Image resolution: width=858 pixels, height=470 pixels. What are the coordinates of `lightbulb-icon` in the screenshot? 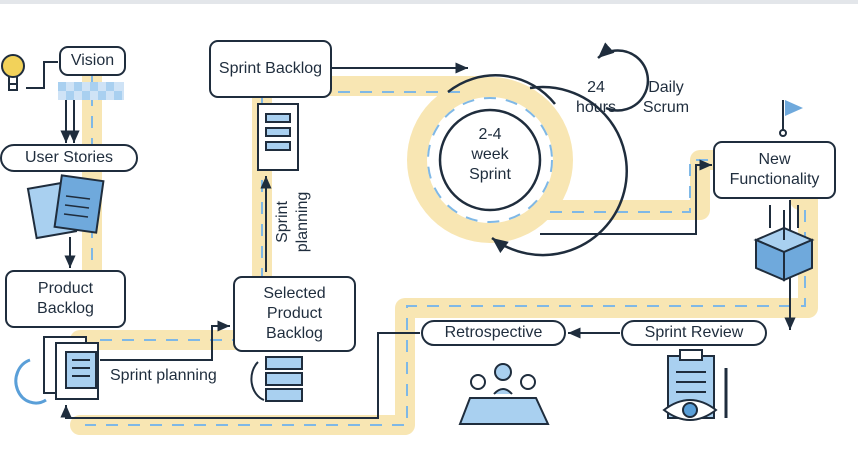 It's located at (13, 72).